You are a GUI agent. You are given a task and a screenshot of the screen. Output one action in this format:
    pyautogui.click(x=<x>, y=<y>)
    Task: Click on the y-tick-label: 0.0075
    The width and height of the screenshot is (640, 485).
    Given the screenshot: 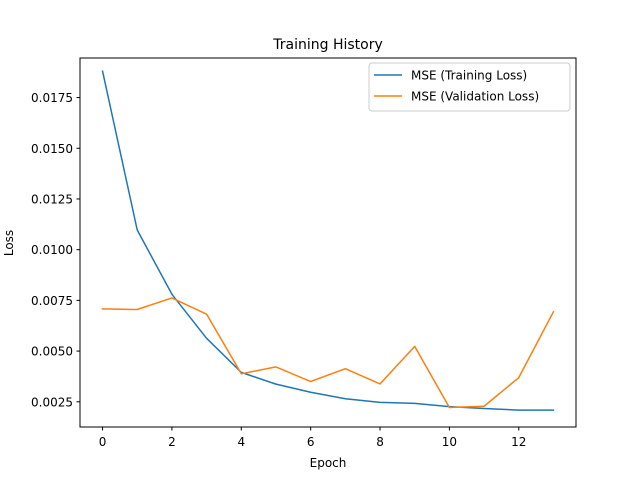 What is the action you would take?
    pyautogui.click(x=52, y=301)
    